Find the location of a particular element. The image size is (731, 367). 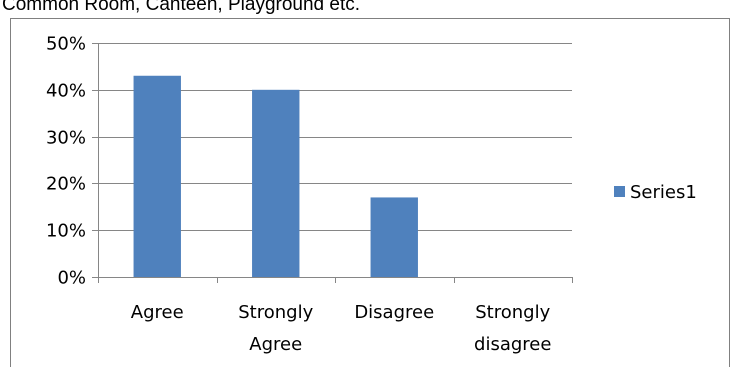

legend-swatch is located at coordinates (619, 191).